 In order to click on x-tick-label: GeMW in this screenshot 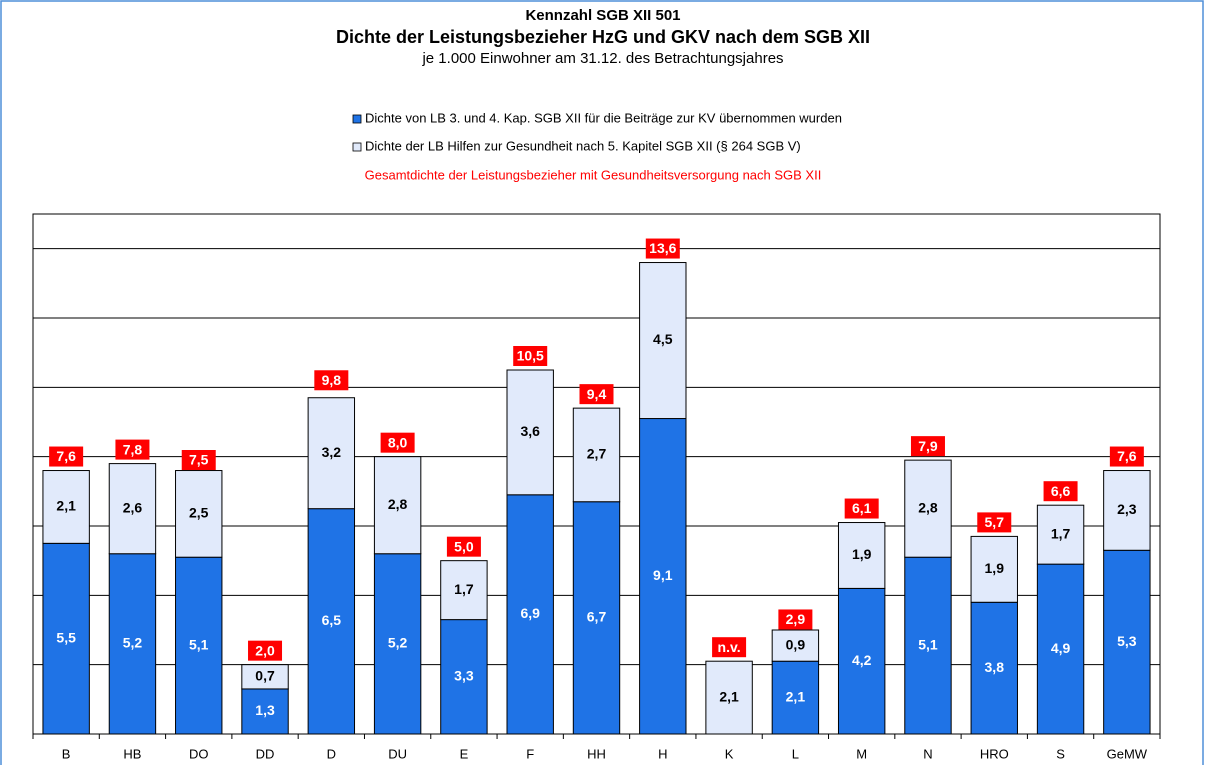, I will do `click(1127, 753)`.